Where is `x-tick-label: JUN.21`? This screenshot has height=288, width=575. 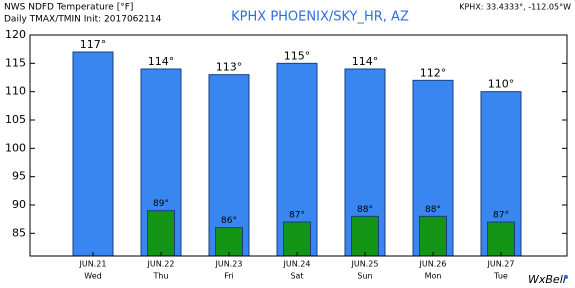 x-tick-label: JUN.21 is located at coordinates (93, 264).